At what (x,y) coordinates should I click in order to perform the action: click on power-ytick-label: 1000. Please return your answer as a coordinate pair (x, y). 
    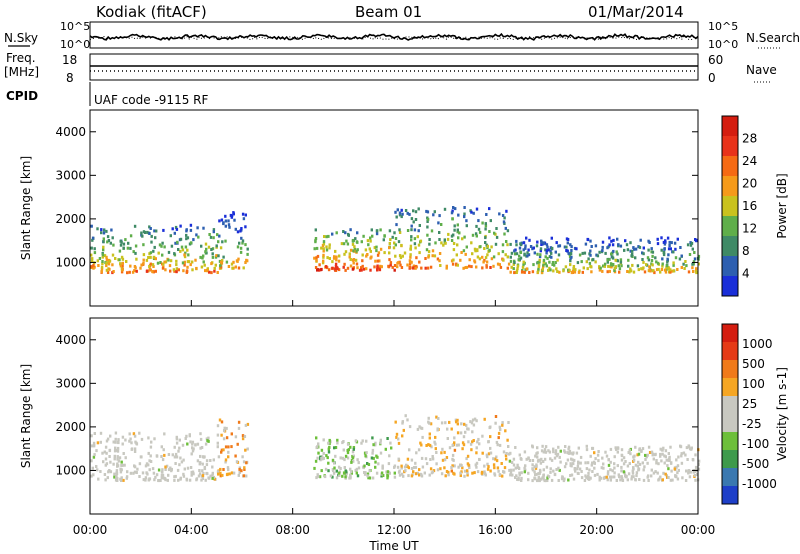
    Looking at the image, I should click on (70, 262).